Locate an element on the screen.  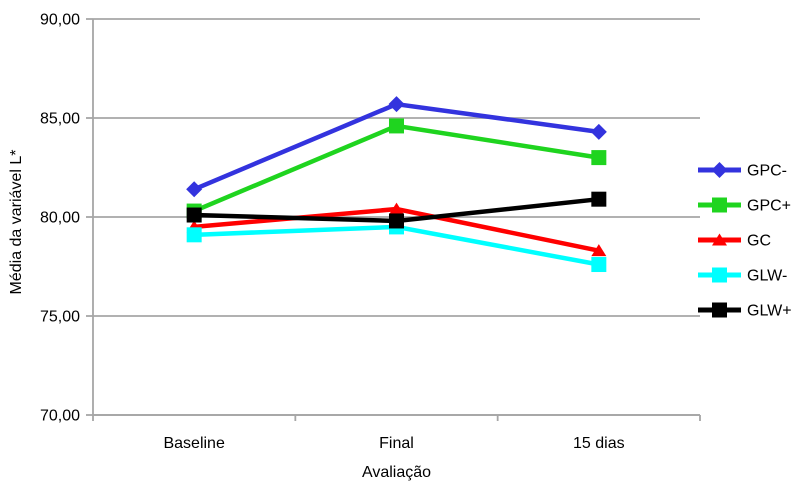
series-glw-plus is located at coordinates (396, 210).